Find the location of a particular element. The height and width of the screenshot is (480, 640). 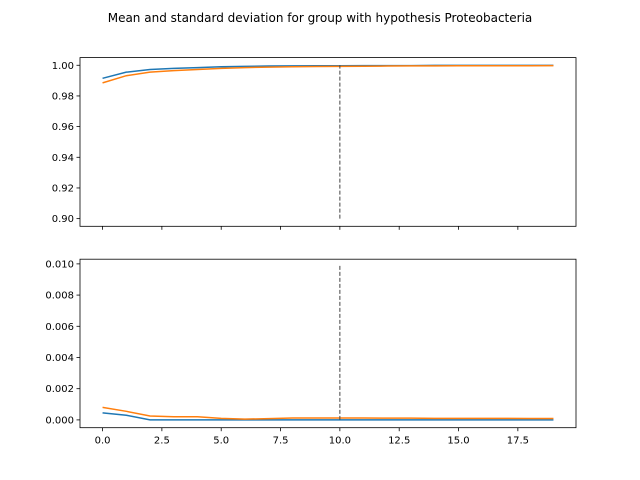

x-tick-label: 10.0 is located at coordinates (340, 441).